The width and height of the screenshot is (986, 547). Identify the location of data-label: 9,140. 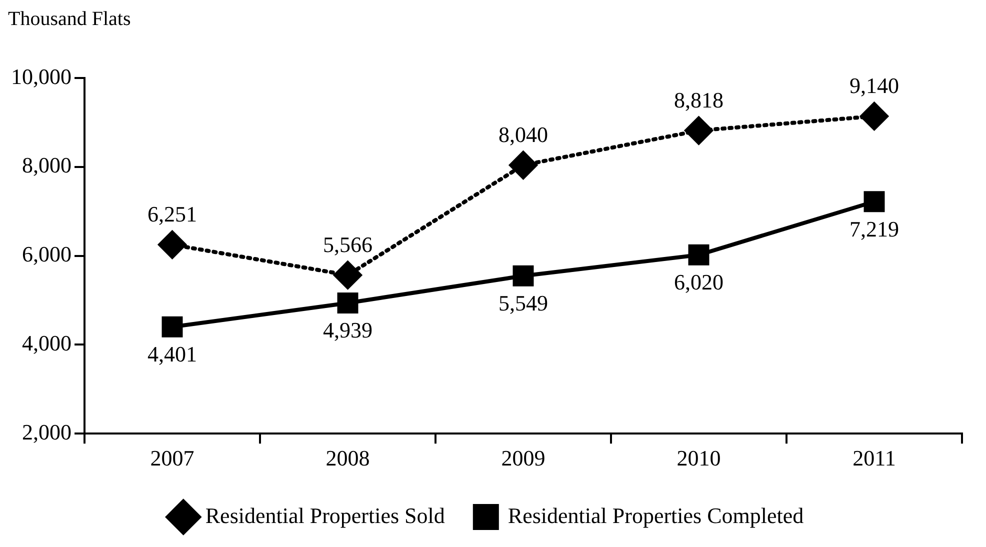
(874, 85).